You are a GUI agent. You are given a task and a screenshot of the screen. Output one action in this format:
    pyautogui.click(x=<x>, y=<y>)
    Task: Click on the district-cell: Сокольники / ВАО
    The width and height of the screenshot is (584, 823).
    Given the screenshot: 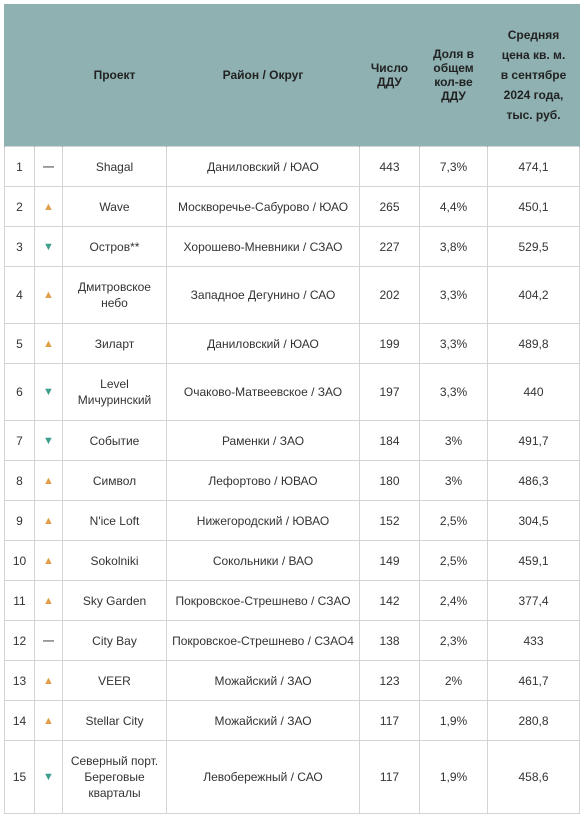 What is the action you would take?
    pyautogui.click(x=263, y=560)
    